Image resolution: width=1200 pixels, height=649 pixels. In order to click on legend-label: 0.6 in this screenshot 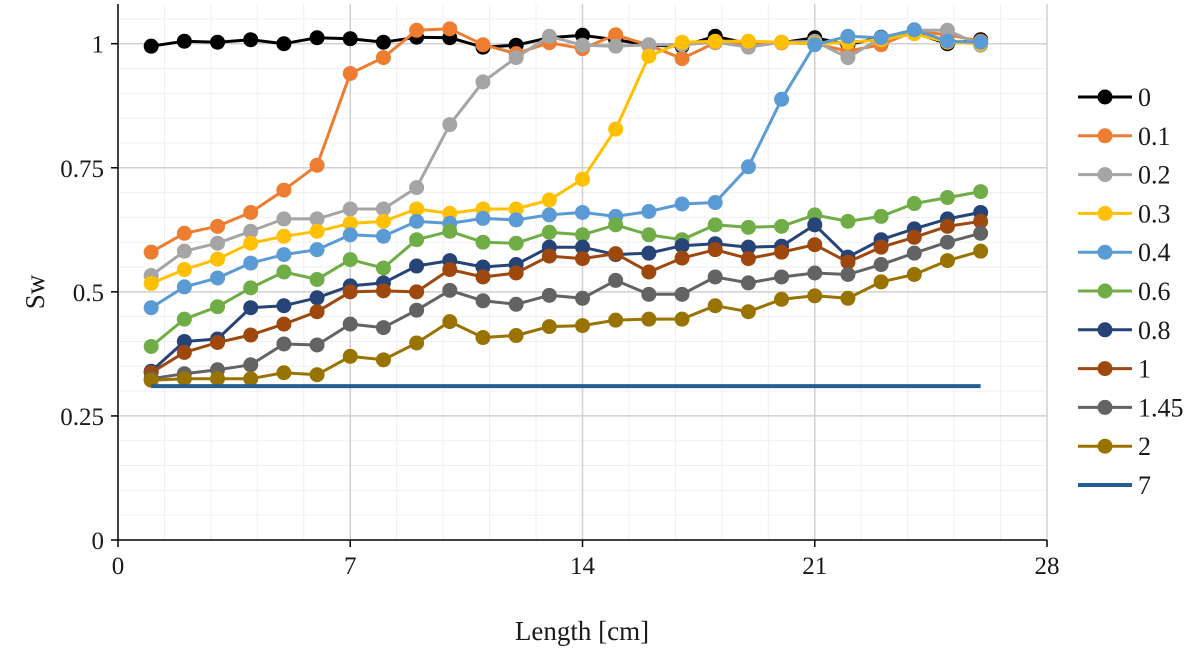, I will do `click(1154, 291)`.